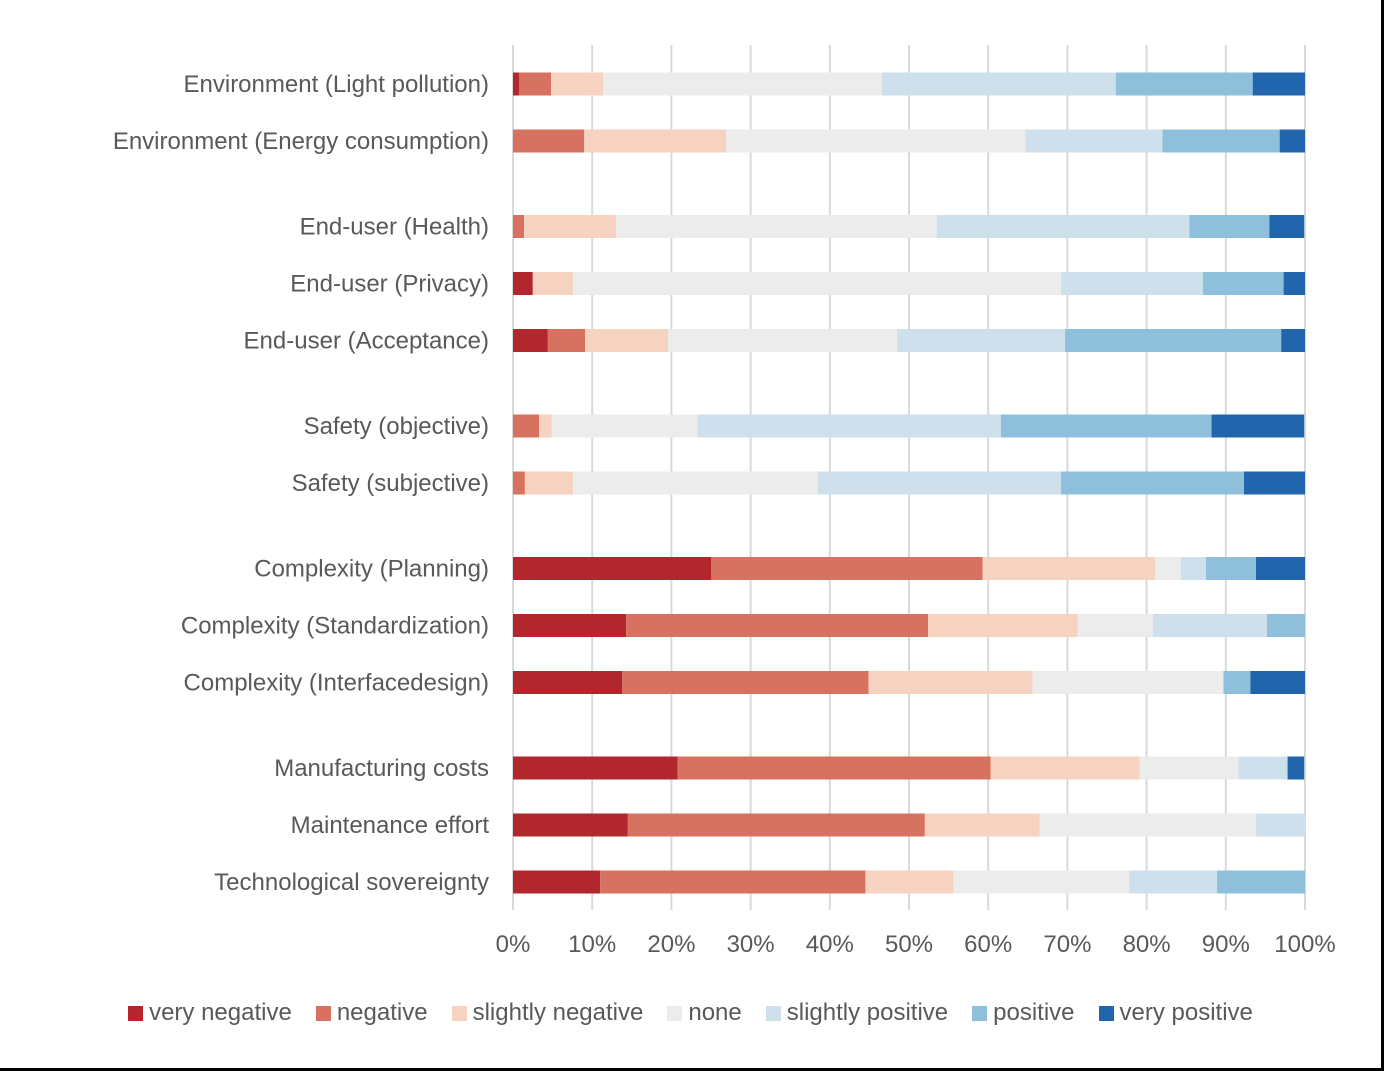 Image resolution: width=1384 pixels, height=1071 pixels. Describe the element at coordinates (301, 141) in the screenshot. I see `category-label: Environment (Energy consumption)` at that location.